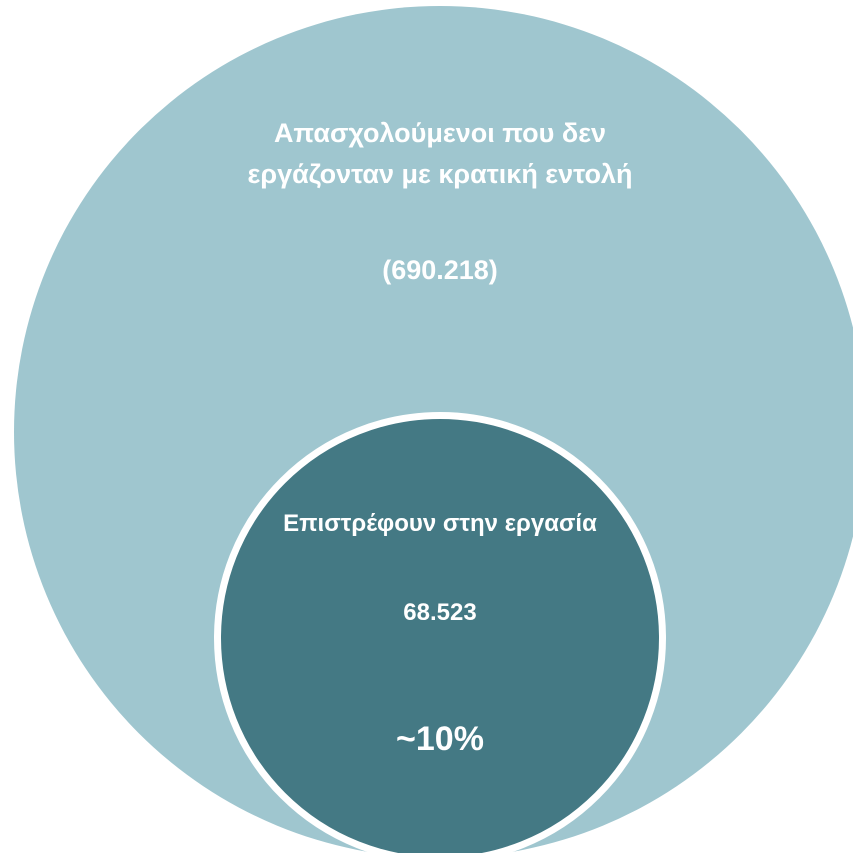 The image size is (853, 853). I want to click on inner-circle-count: 68.523, so click(440, 612).